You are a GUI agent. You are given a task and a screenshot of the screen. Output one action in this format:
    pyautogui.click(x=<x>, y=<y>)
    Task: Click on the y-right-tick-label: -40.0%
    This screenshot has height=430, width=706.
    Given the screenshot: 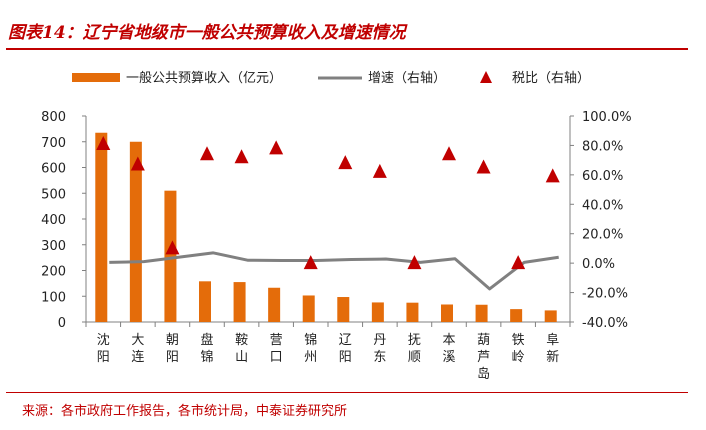 What is the action you would take?
    pyautogui.click(x=605, y=323)
    